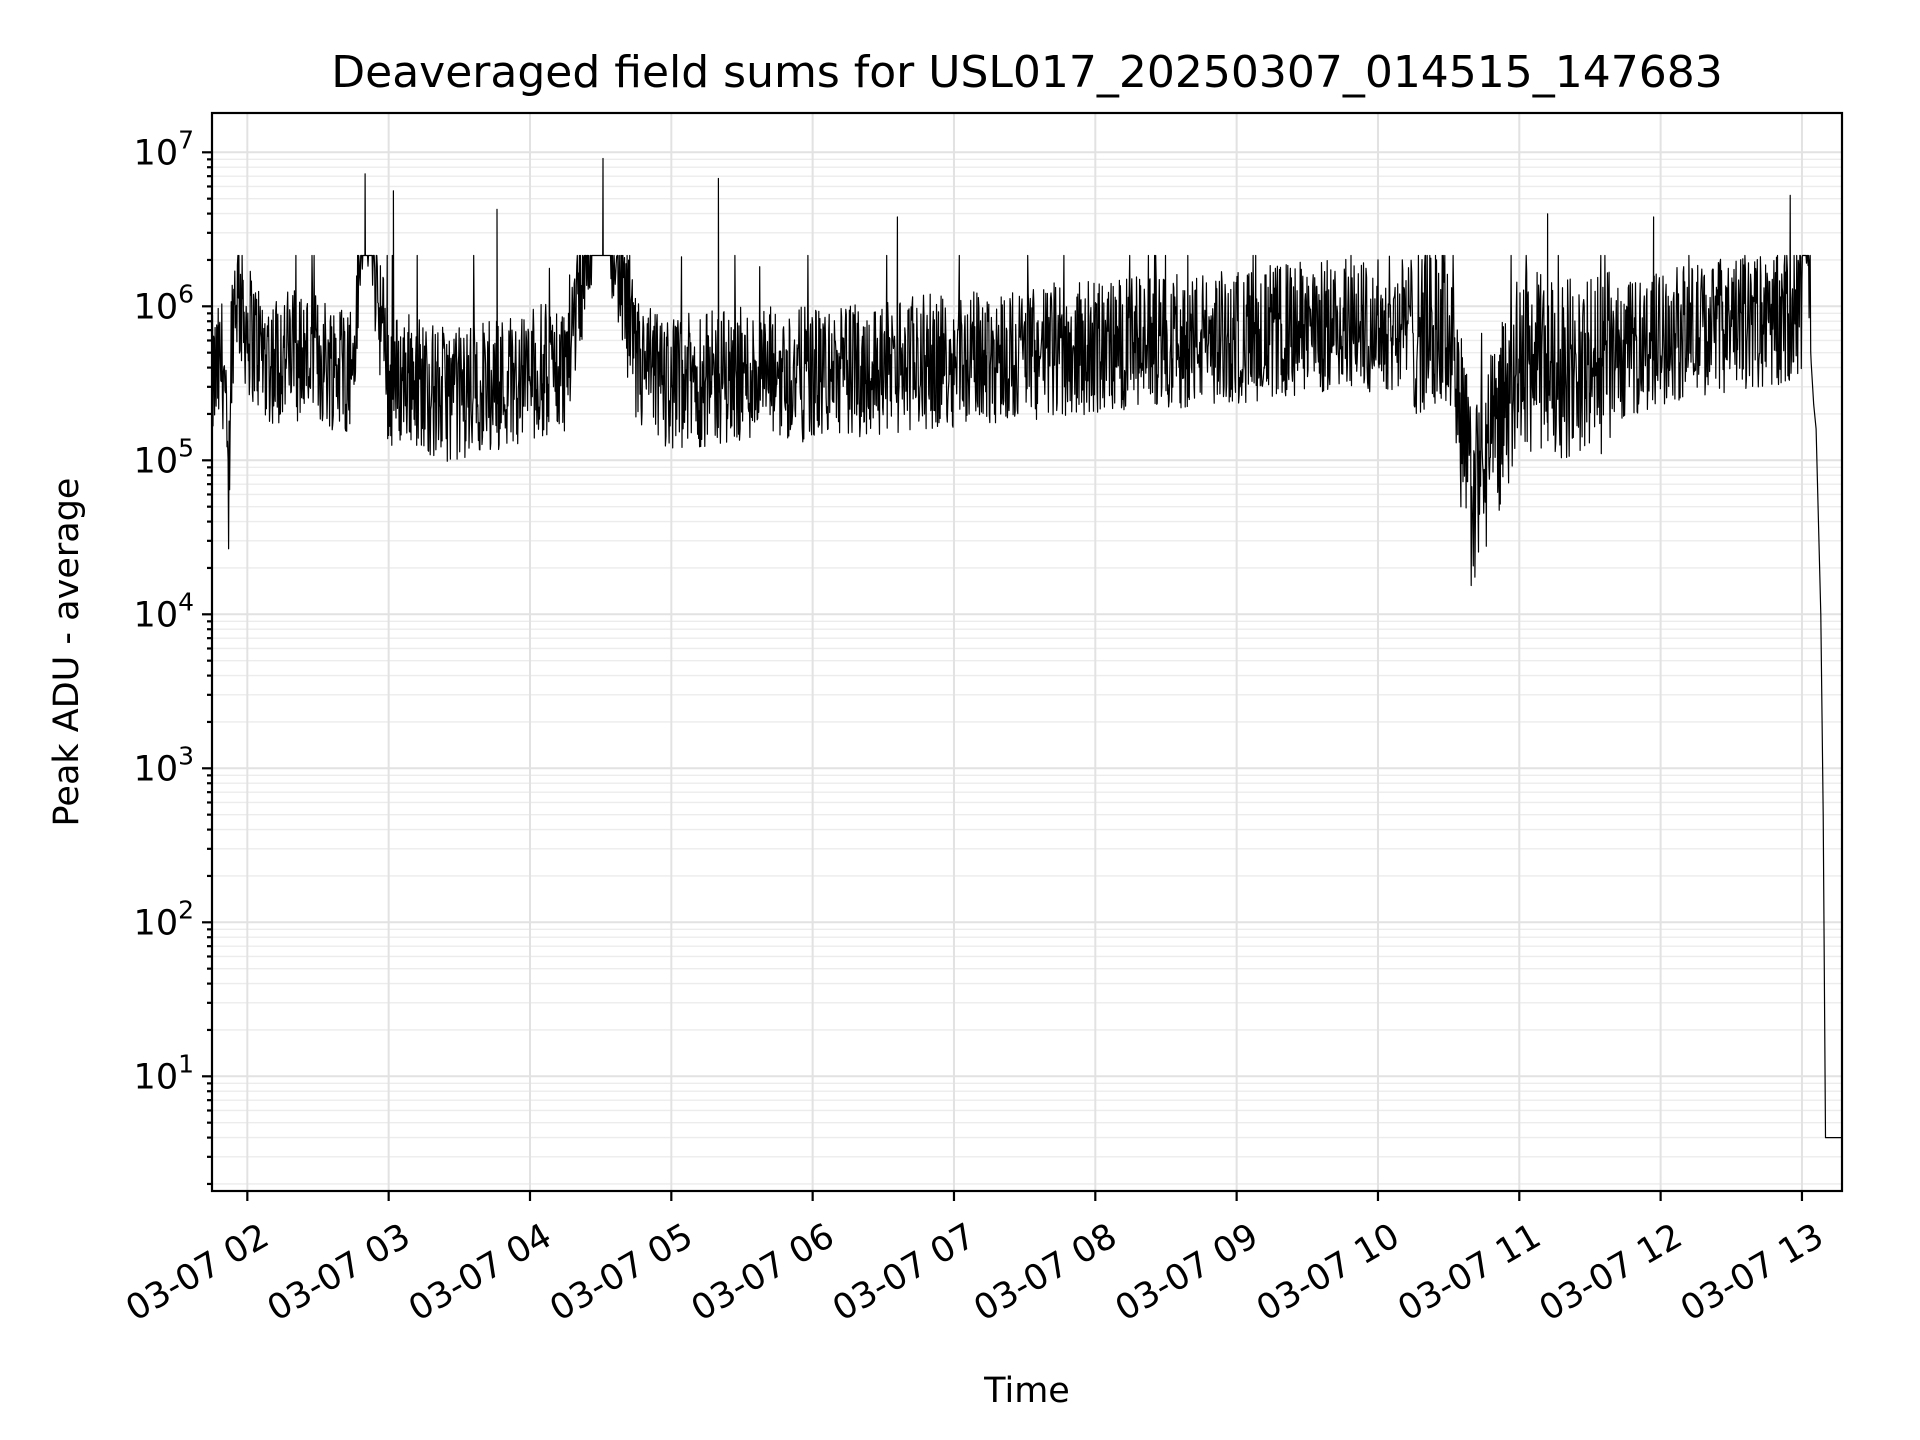  I want to click on x-tick-label: 03-07 02, so click(198, 1272).